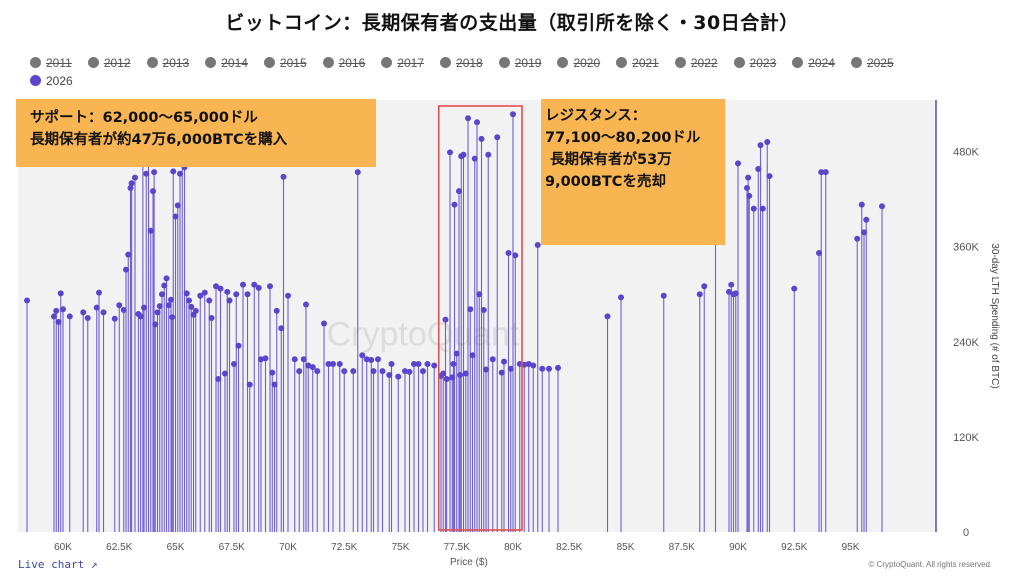  I want to click on legend-label: 2013, so click(176, 63).